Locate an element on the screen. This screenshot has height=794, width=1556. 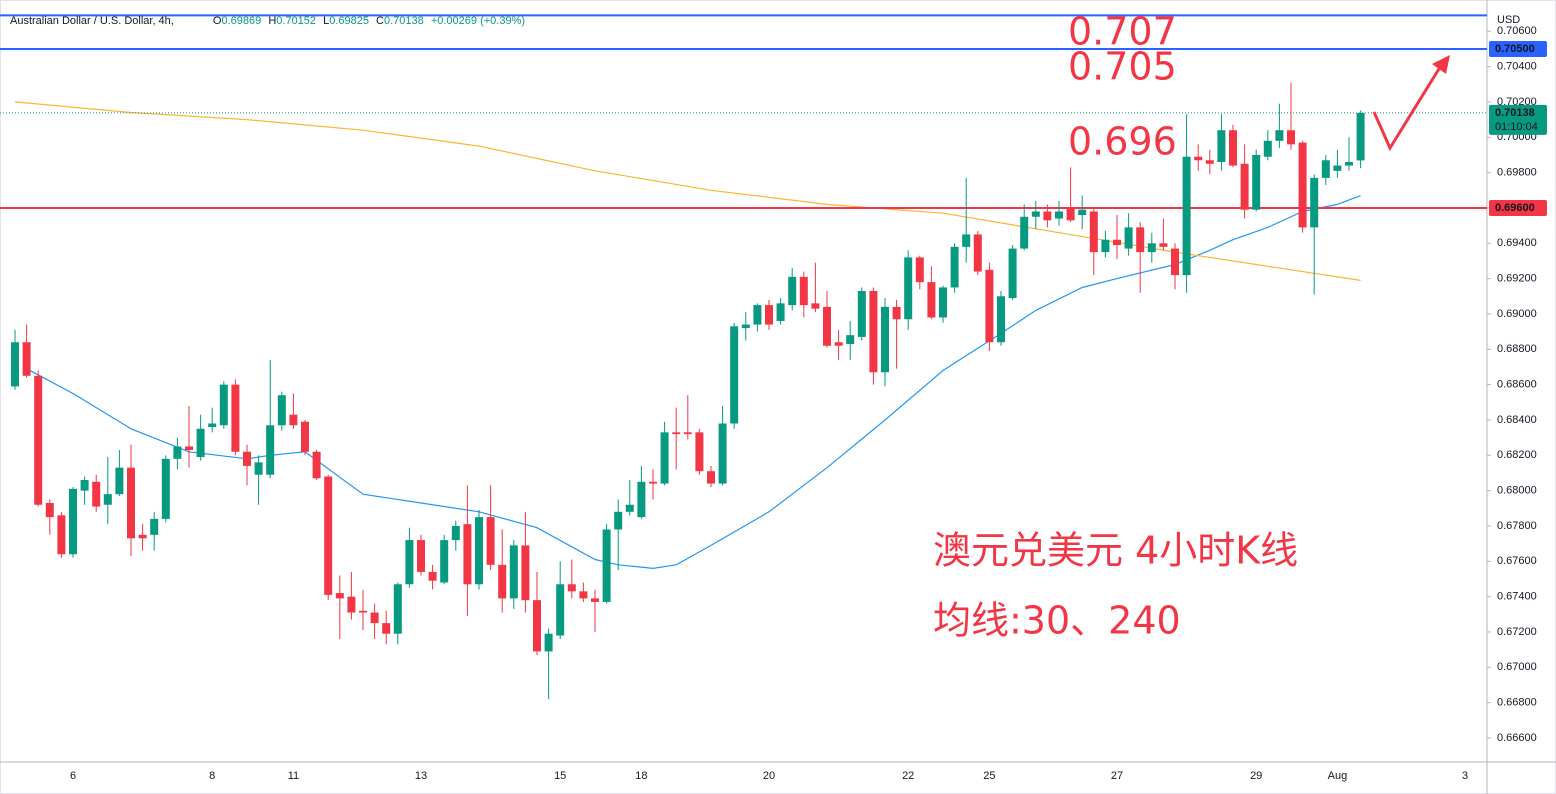
last-price-label: 0.70138 is located at coordinates (1515, 113).